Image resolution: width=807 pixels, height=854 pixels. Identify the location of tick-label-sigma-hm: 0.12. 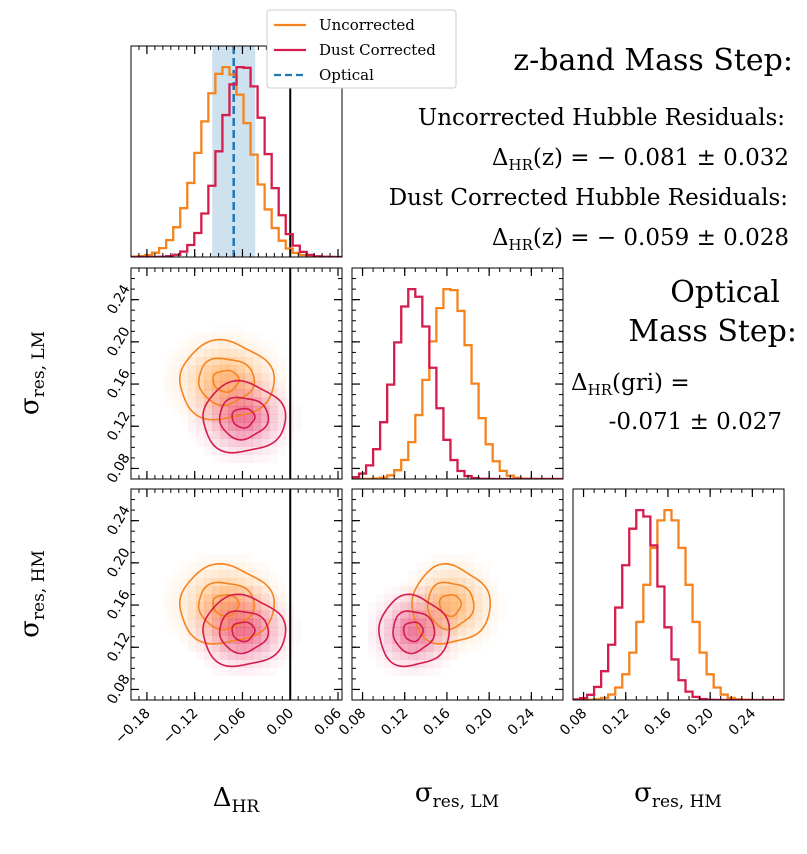
(118, 647).